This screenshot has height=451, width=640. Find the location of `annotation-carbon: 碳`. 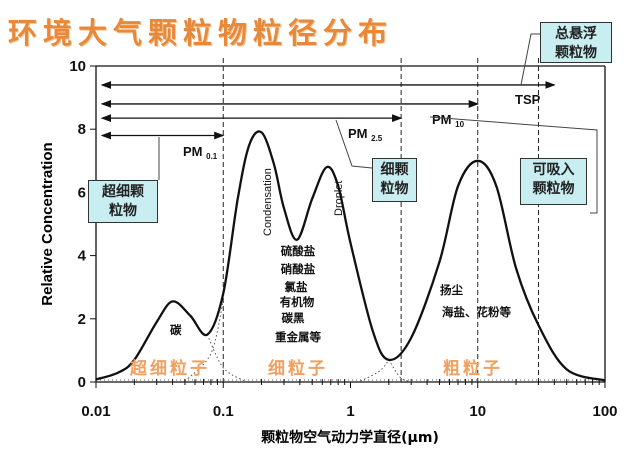

annotation-carbon: 碳 is located at coordinates (176, 330).